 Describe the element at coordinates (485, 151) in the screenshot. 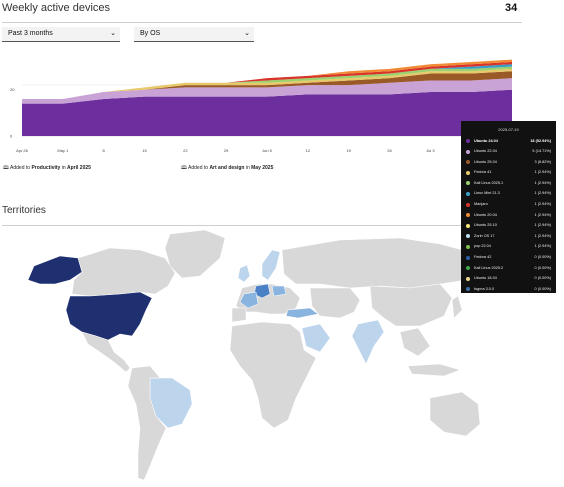

I see `tooltip-series-name: Ubuntu 22.04` at that location.